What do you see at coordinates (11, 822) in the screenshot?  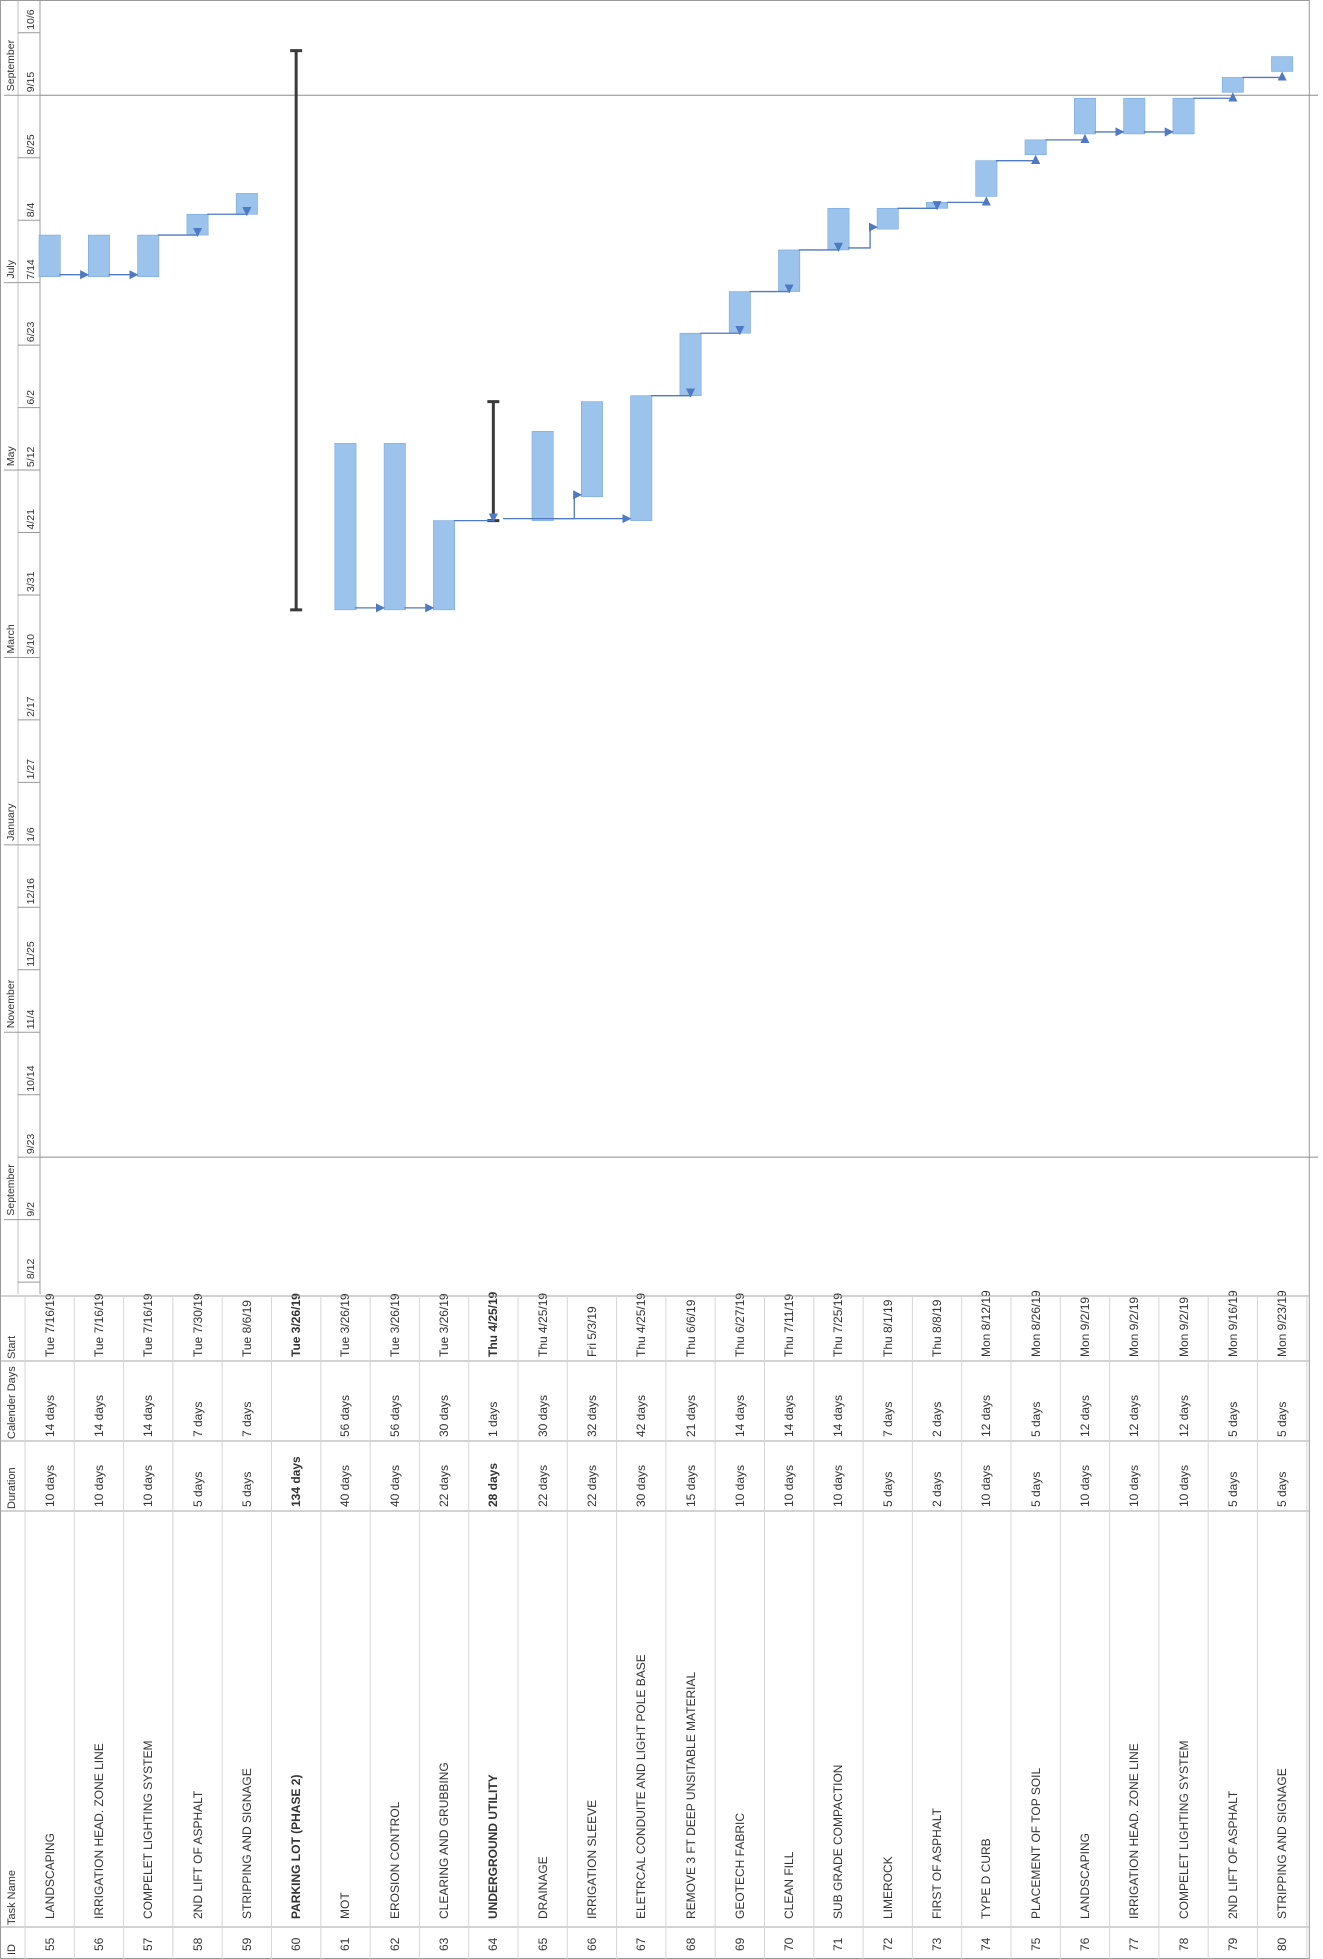 I see `major-tick-label: January` at bounding box center [11, 822].